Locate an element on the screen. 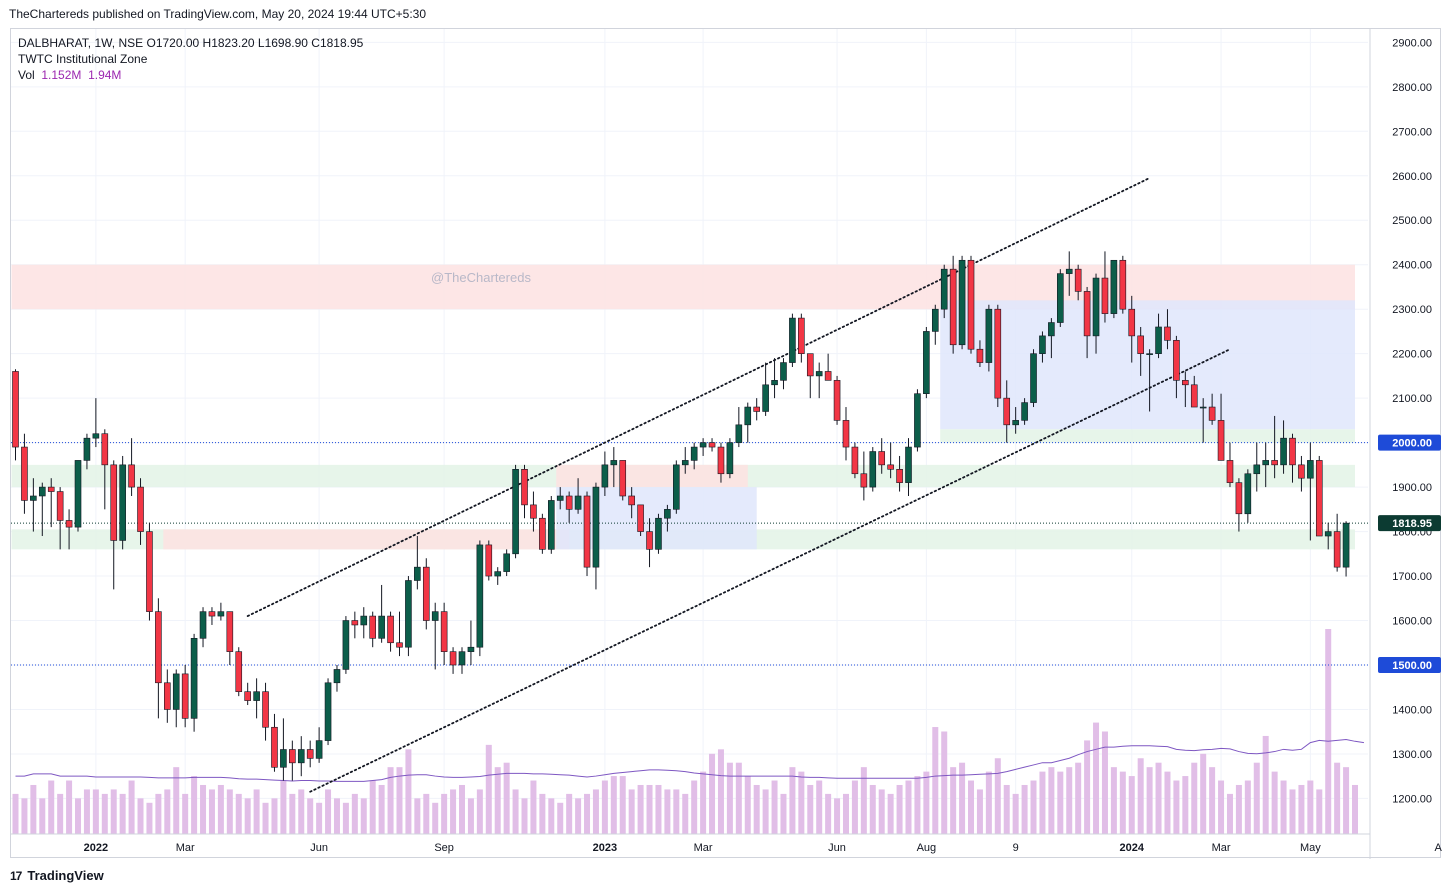 This screenshot has height=896, width=1451. price-tick-label: 2300.00 is located at coordinates (1412, 310).